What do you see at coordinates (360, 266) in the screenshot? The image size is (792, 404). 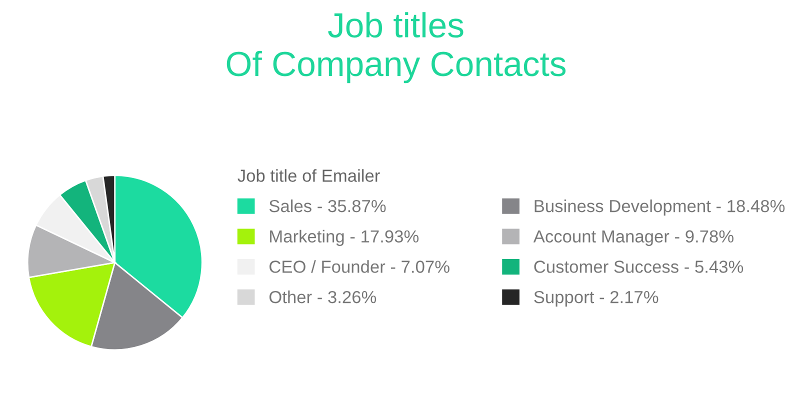 I see `legend-label: CEO / Founder - 7.07%` at bounding box center [360, 266].